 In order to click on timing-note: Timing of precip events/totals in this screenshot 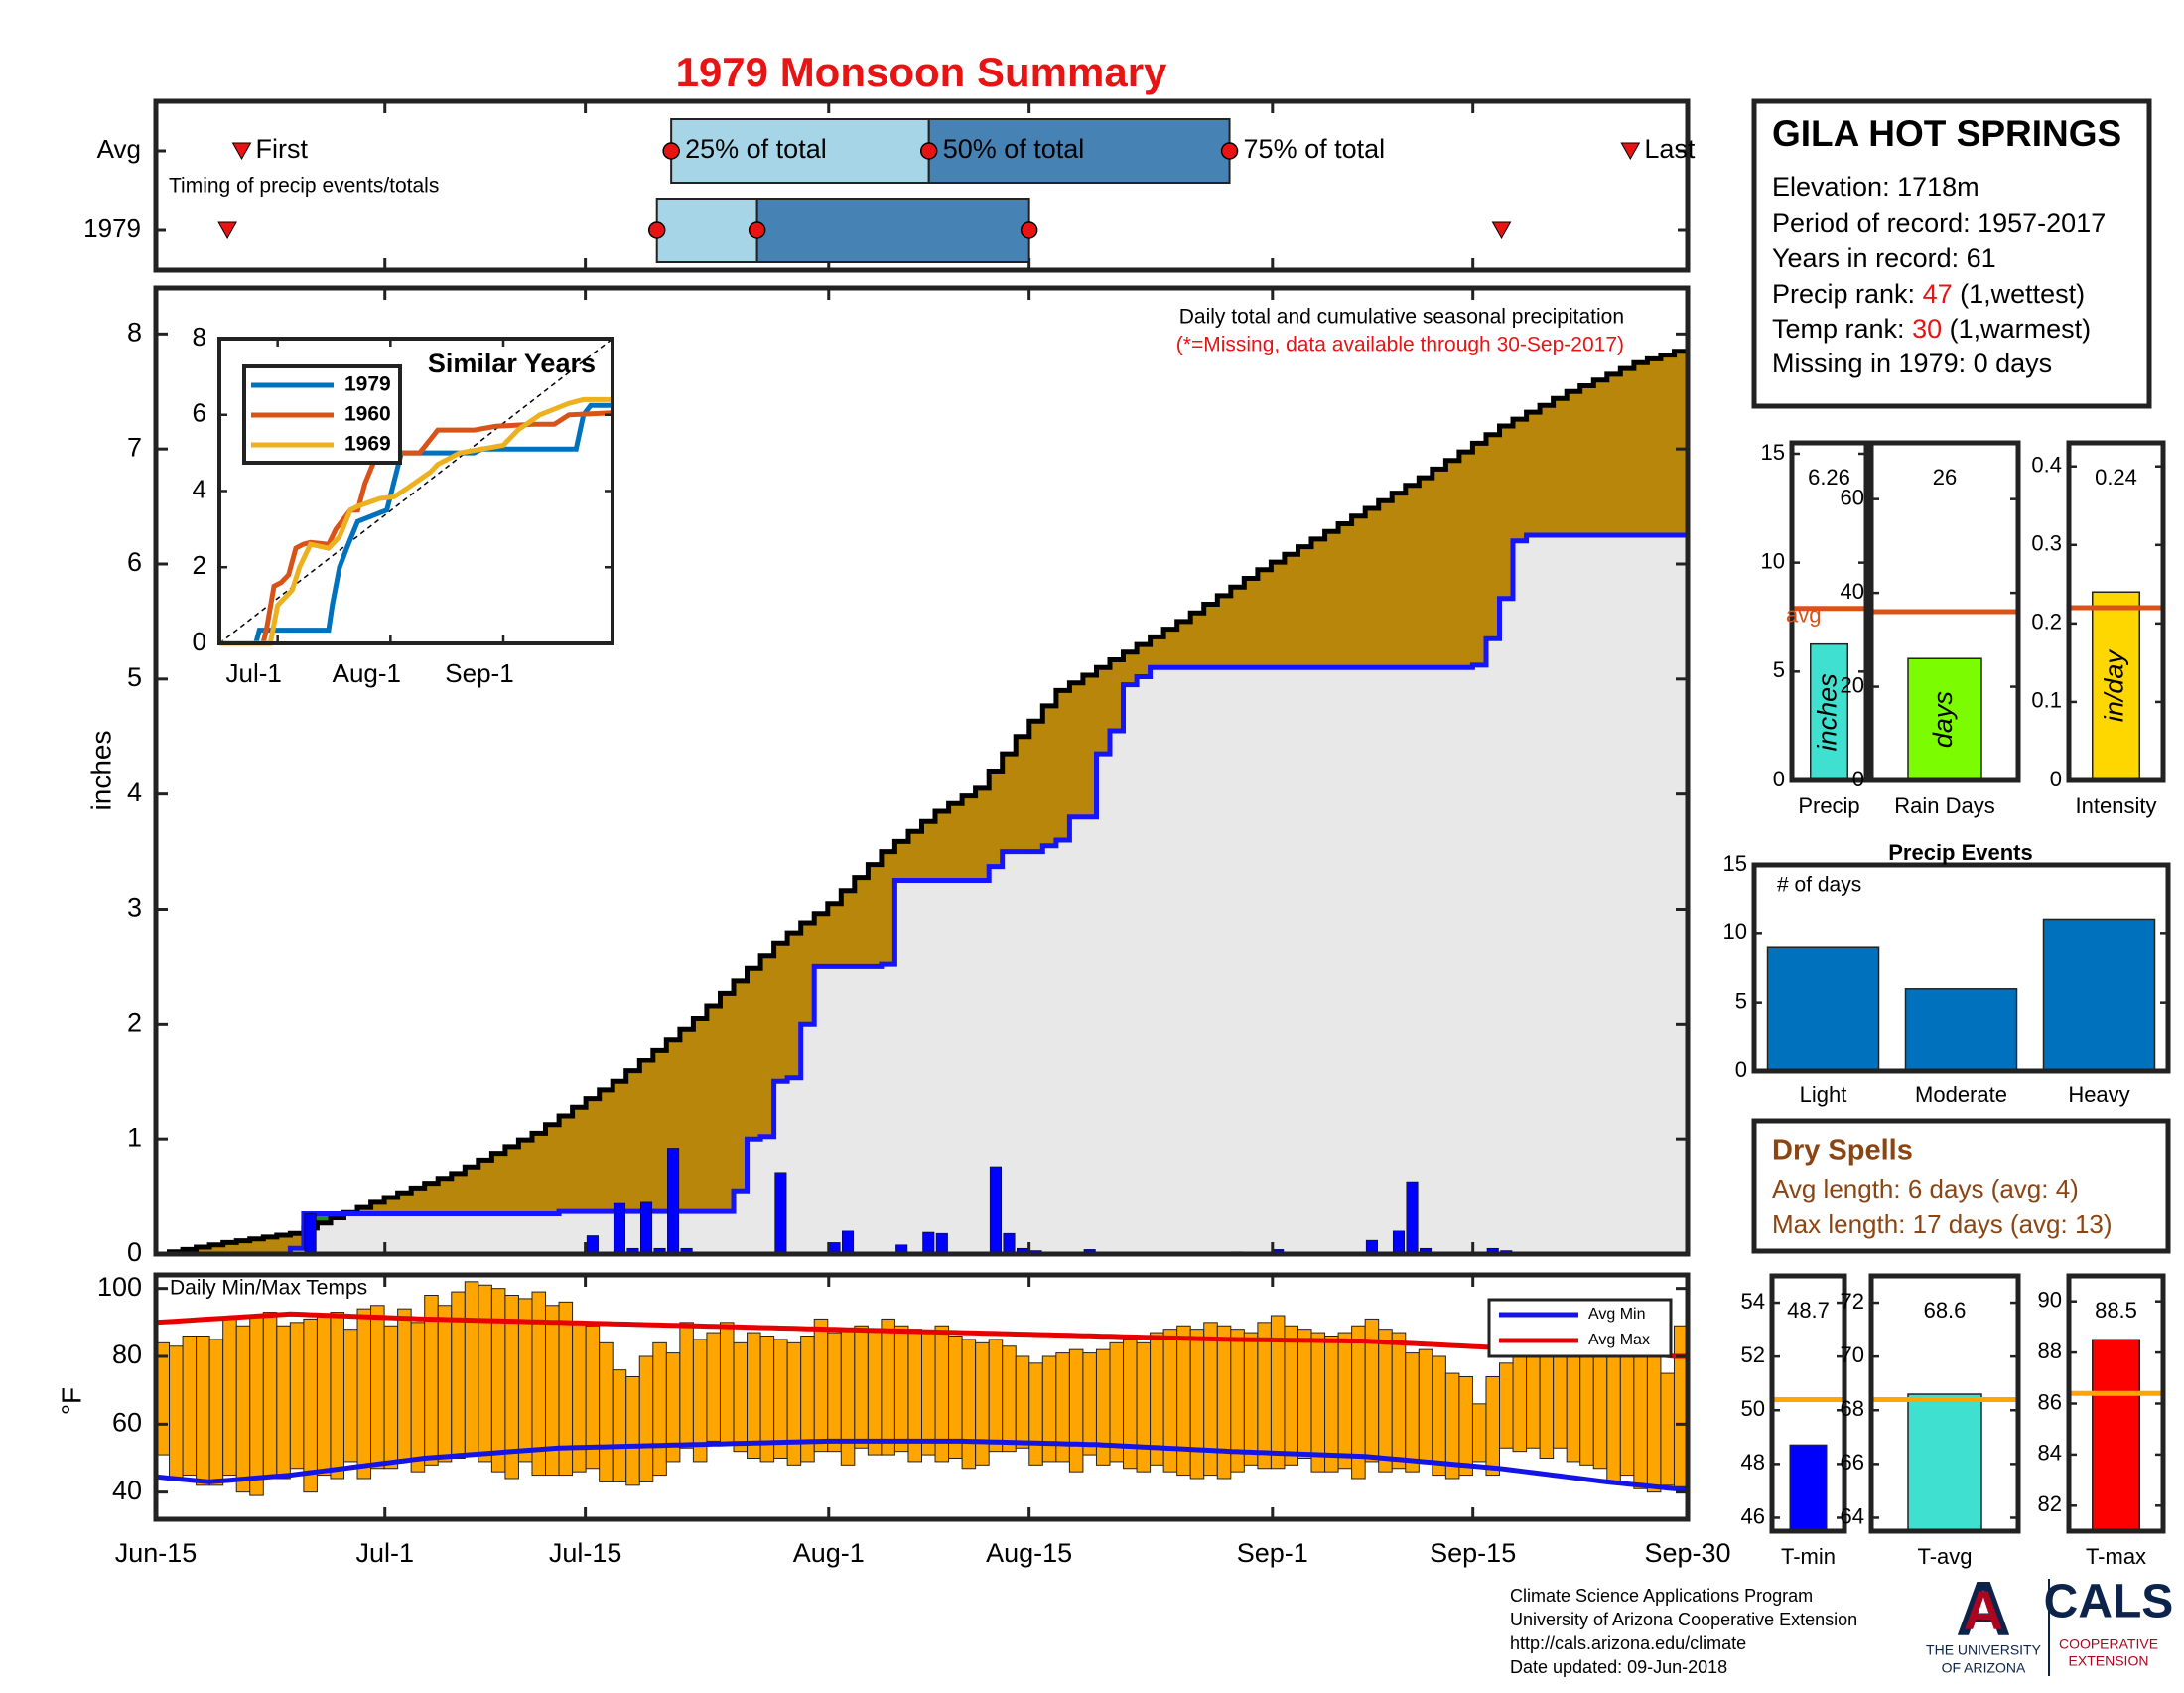, I will do `click(304, 186)`.